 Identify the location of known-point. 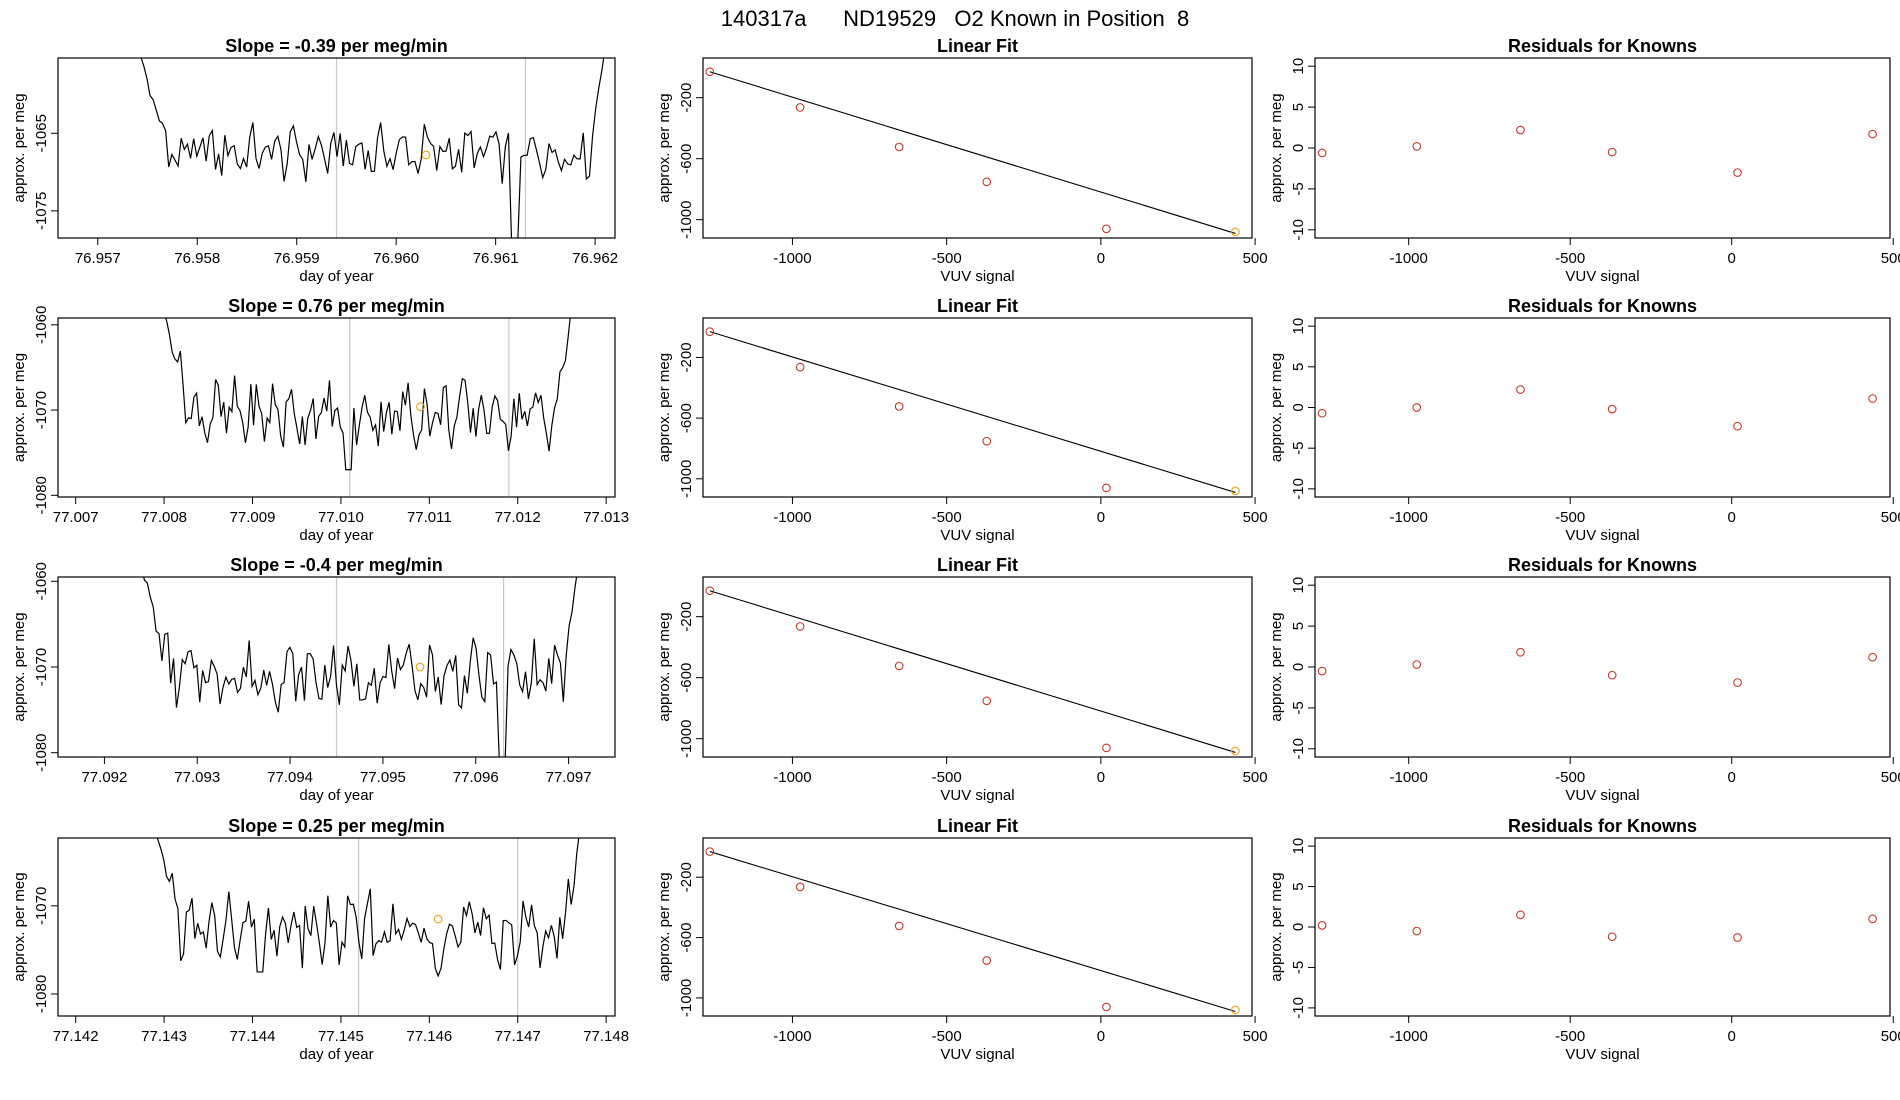
(1235, 1010).